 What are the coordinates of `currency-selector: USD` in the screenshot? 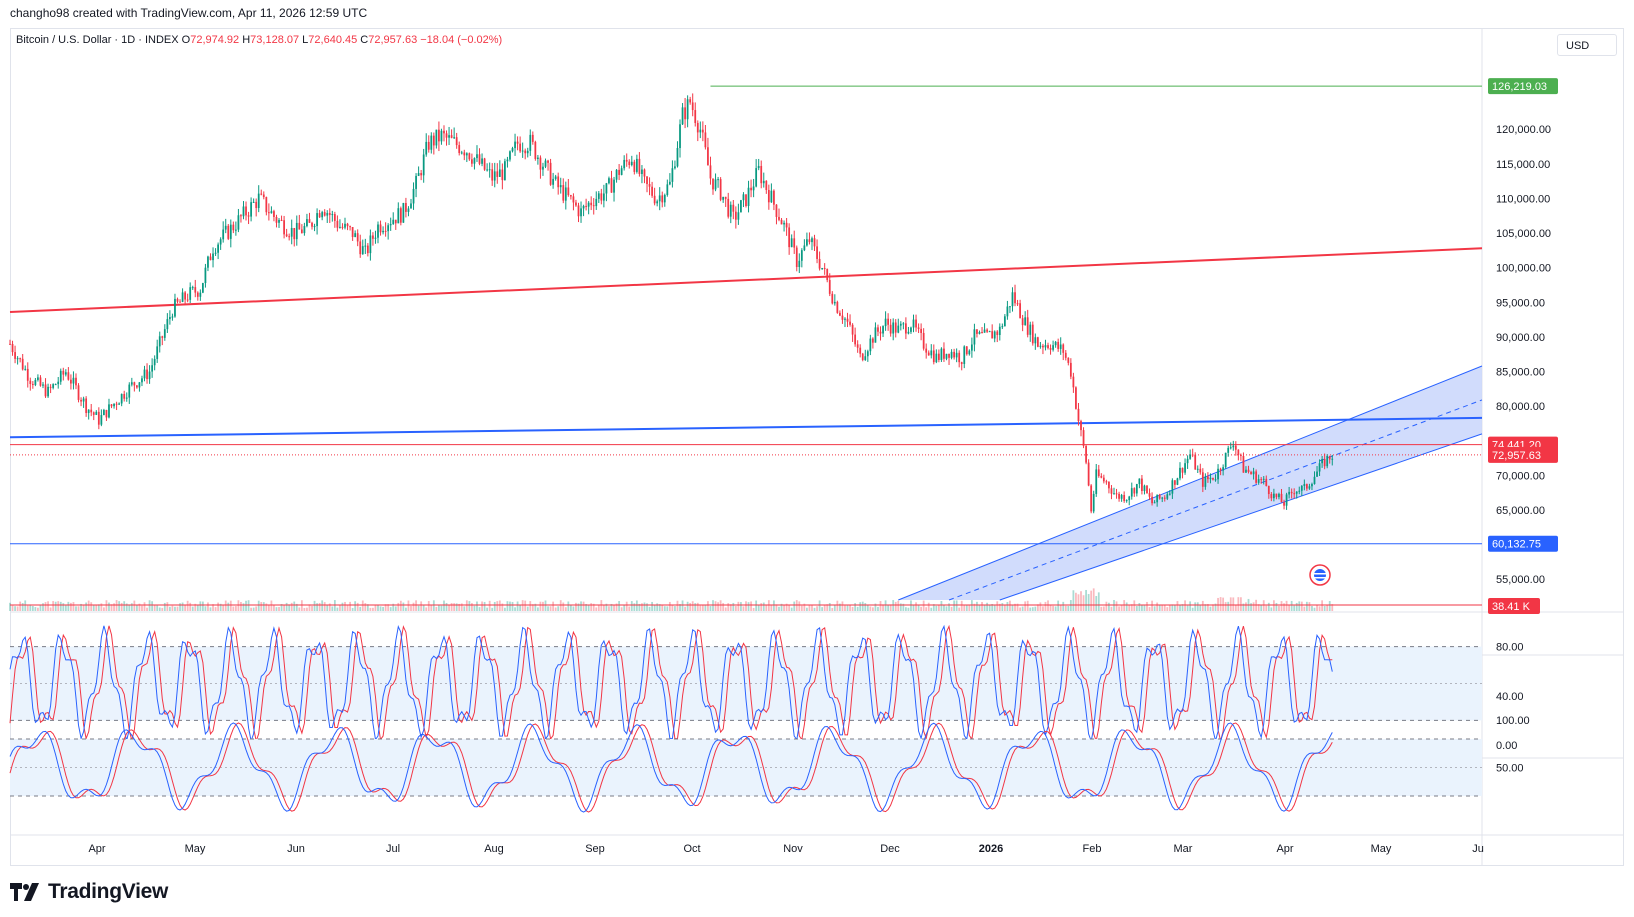 It's located at (1587, 45).